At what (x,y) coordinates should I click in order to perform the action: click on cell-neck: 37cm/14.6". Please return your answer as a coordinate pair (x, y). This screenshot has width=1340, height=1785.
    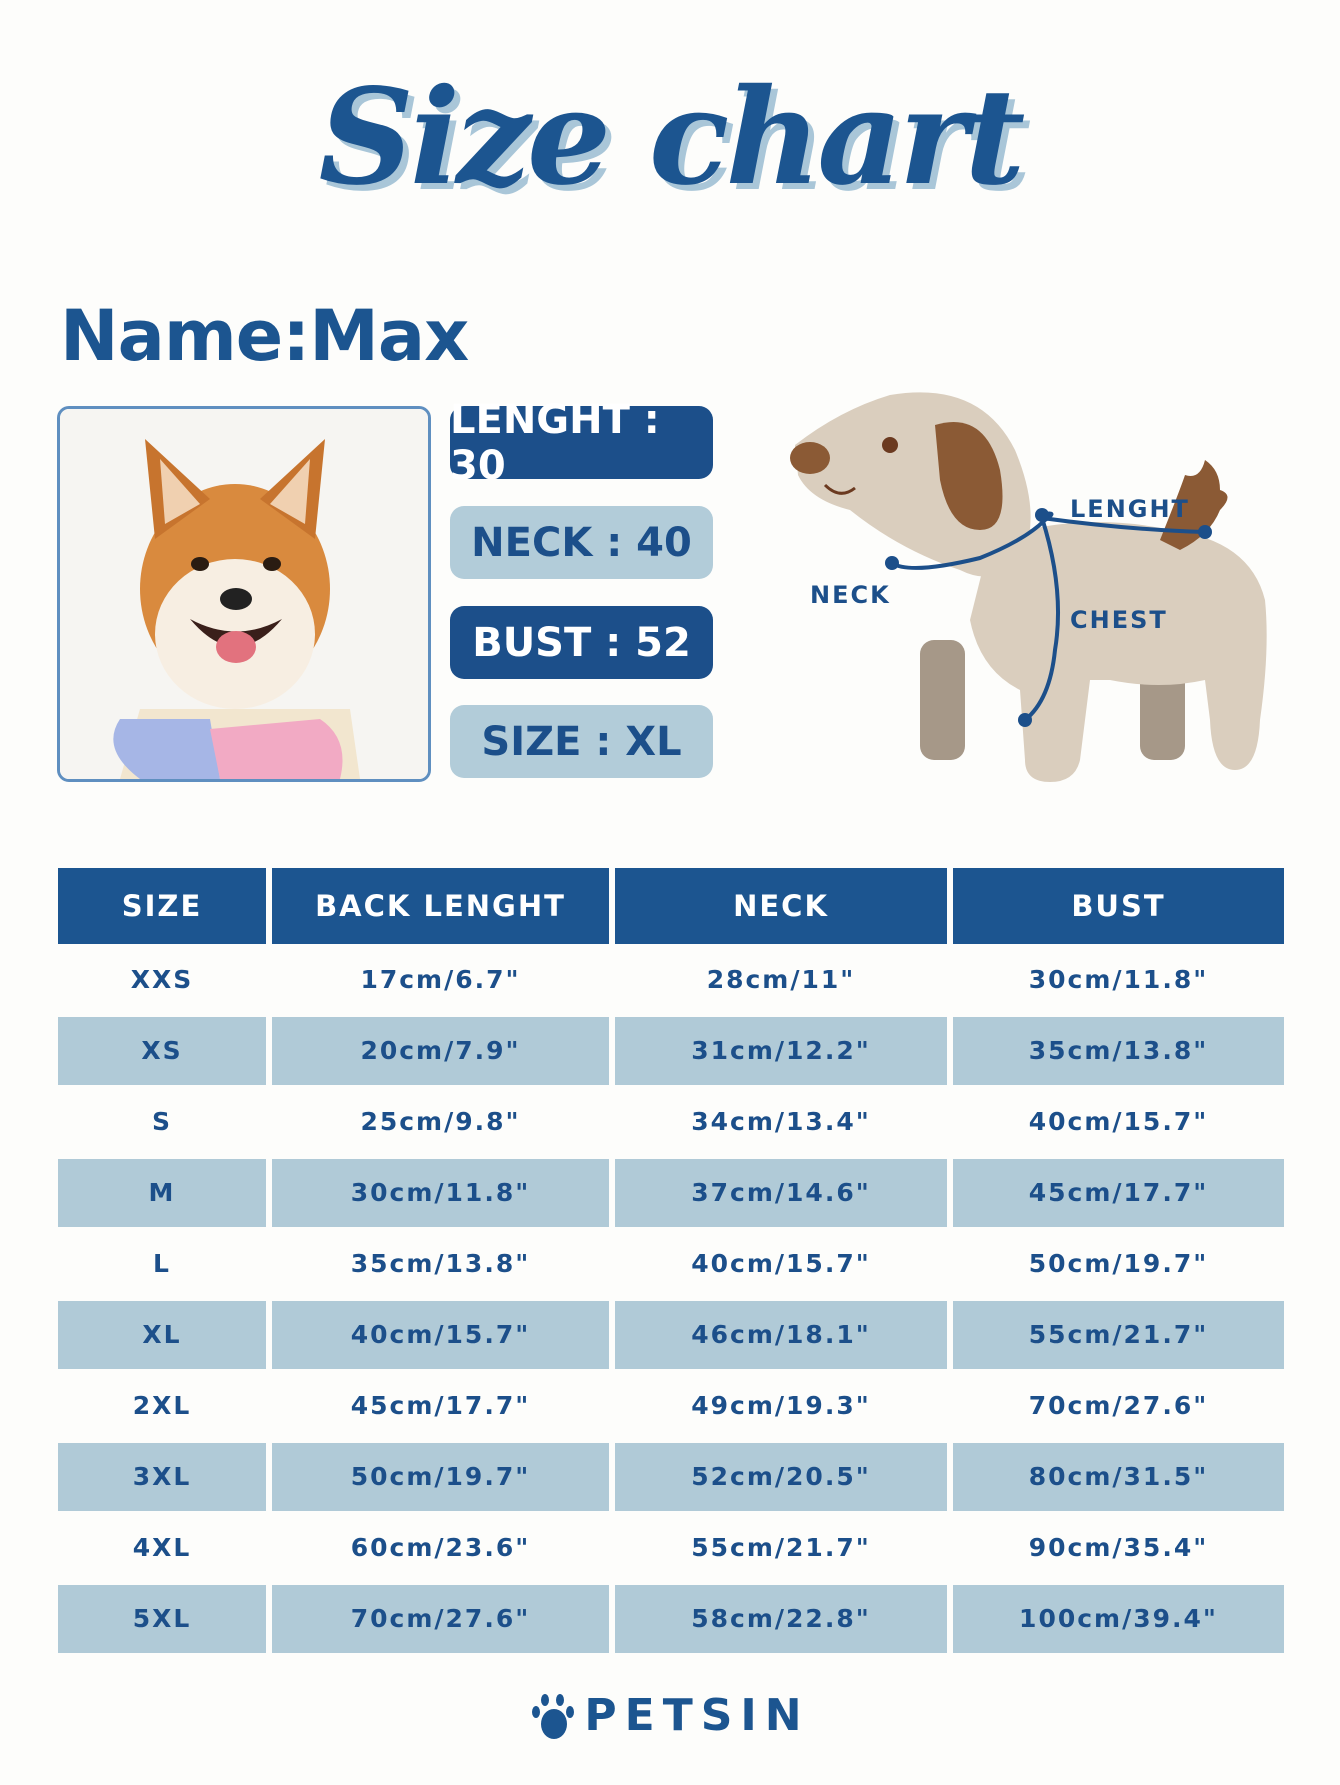
    Looking at the image, I should click on (781, 1192).